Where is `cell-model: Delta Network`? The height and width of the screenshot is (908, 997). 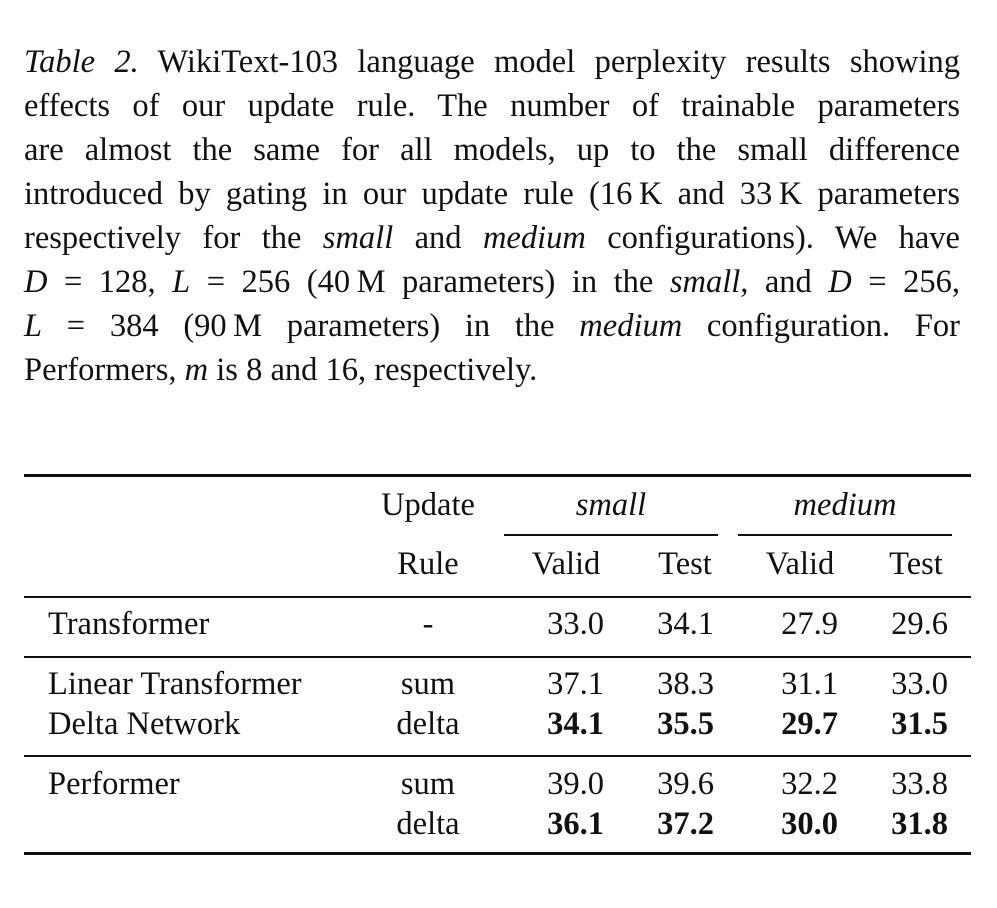 cell-model: Delta Network is located at coordinates (144, 724).